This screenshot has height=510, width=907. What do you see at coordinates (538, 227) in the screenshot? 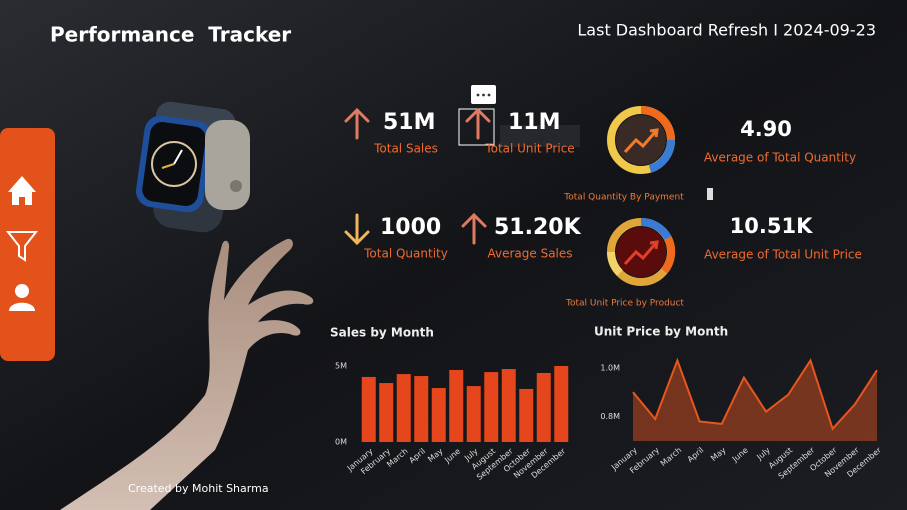
I see `kpi-value: 51.20K` at bounding box center [538, 227].